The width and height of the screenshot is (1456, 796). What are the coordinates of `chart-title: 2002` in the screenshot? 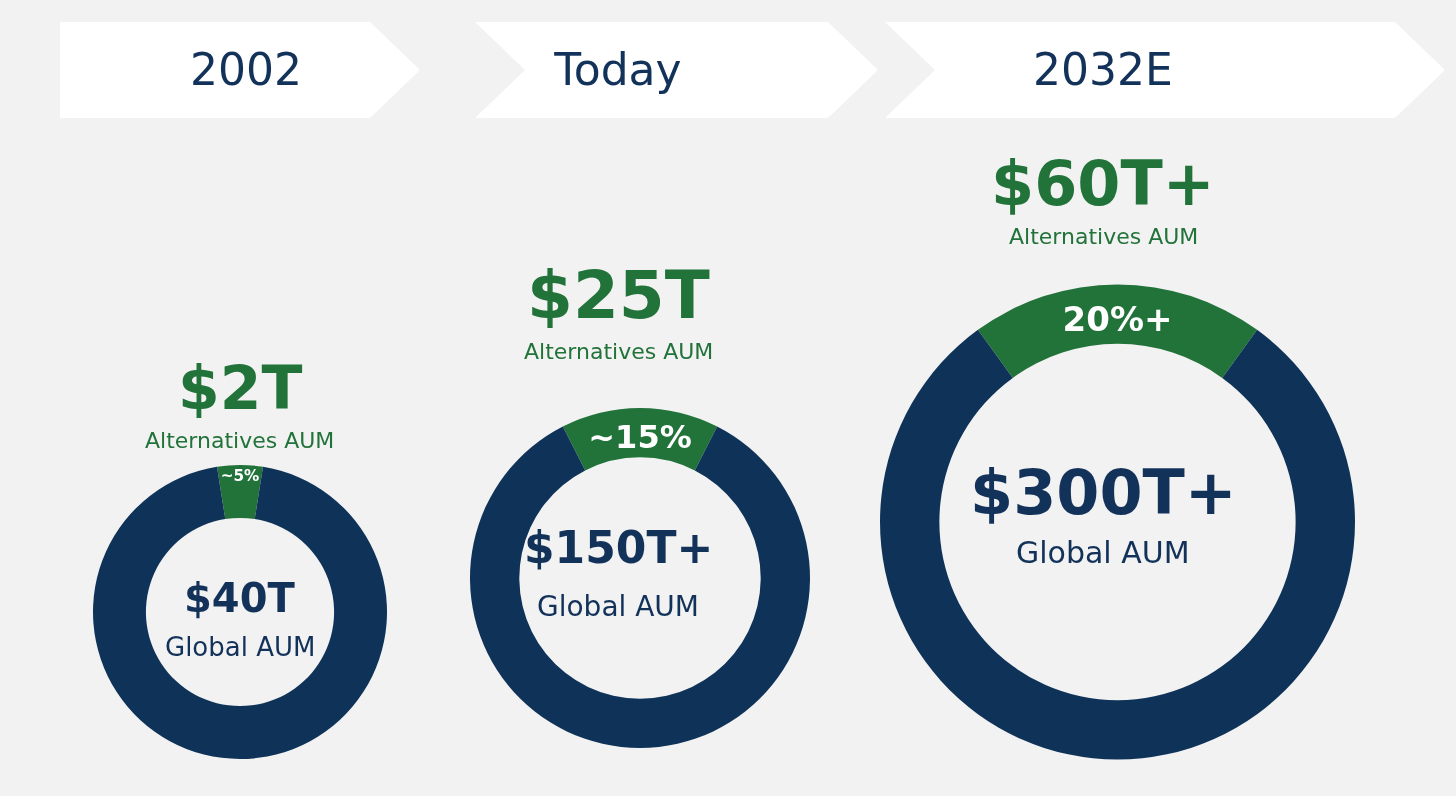 It's located at (246, 70).